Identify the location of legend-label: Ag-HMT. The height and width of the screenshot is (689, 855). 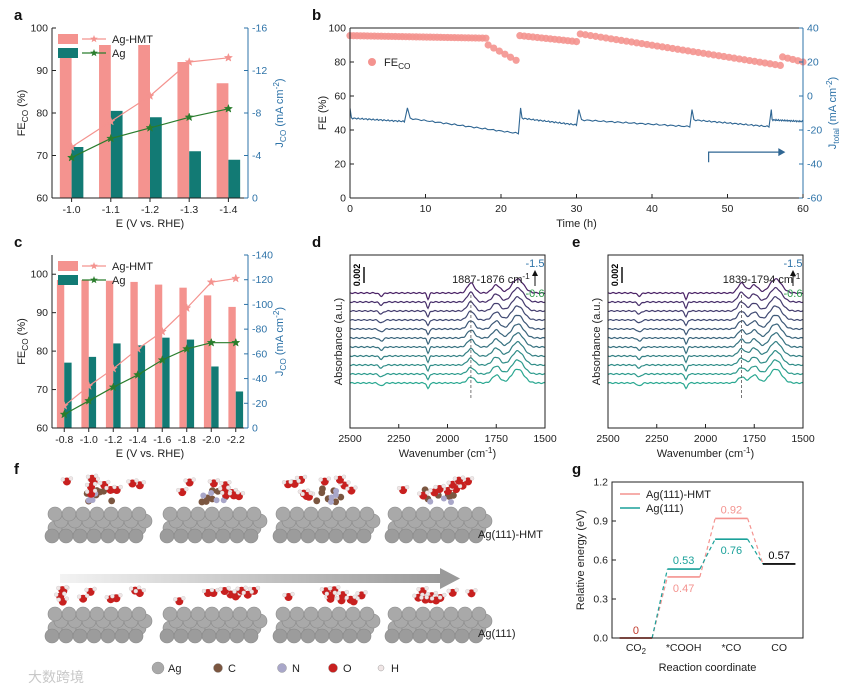
(132, 267).